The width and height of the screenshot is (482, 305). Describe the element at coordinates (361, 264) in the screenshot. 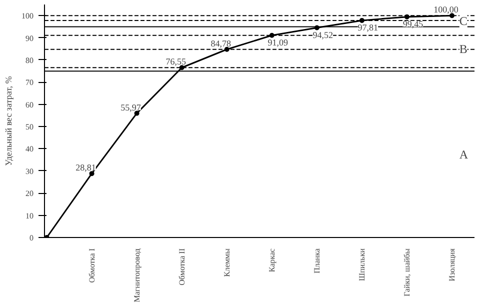

I see `x-tick-label: Шпильки` at that location.